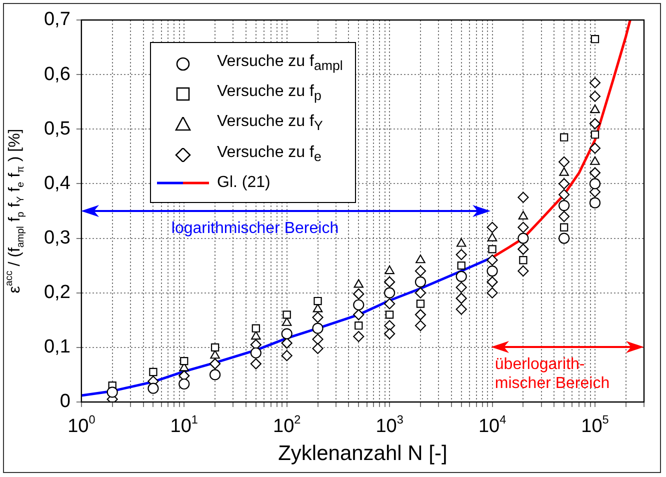  What do you see at coordinates (57, 238) in the screenshot?
I see `y-tick-label: 0,3` at bounding box center [57, 238].